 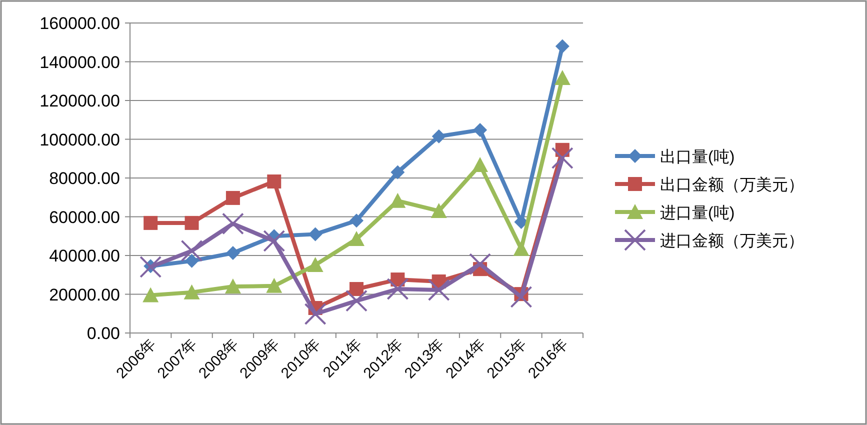 What do you see at coordinates (80, 140) in the screenshot?
I see `y-tick-label: 100000.00` at bounding box center [80, 140].